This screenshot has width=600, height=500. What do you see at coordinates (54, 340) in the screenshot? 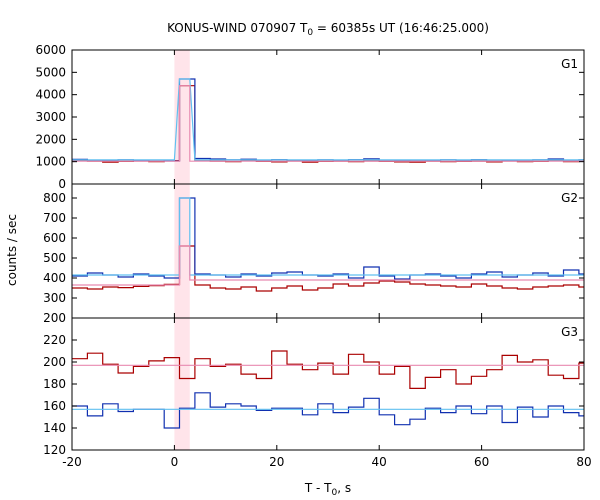
I see `y-tick-label: 220` at bounding box center [54, 340].